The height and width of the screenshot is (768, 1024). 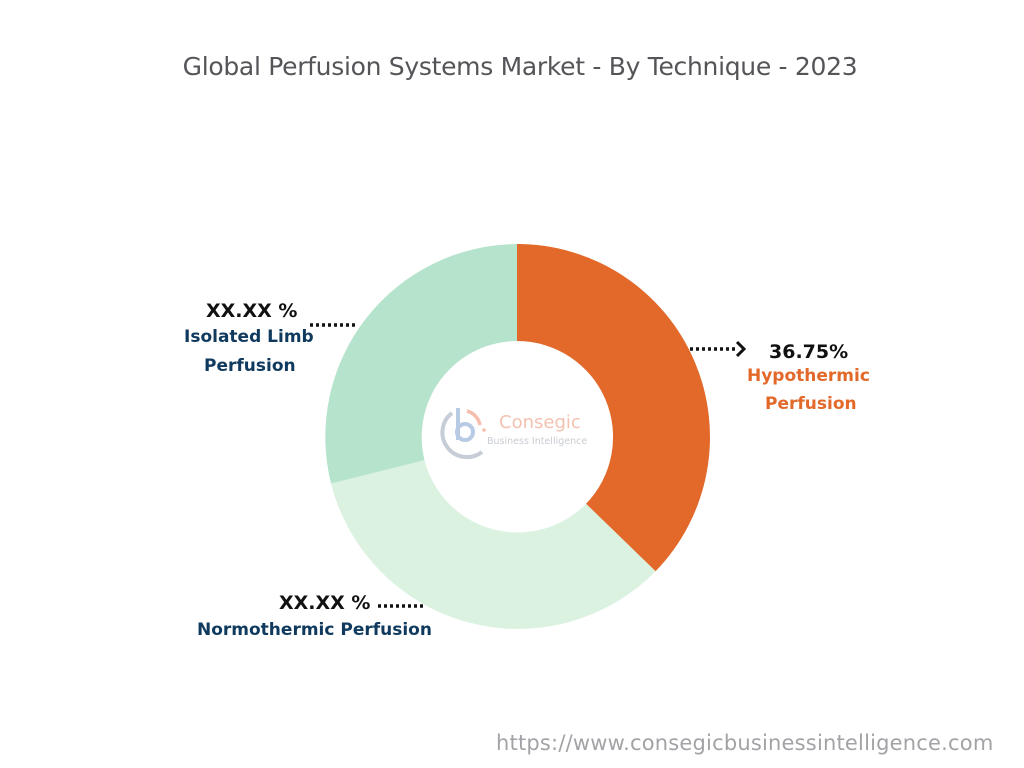 I want to click on slice-hypothermic-perfusion, so click(x=613, y=408).